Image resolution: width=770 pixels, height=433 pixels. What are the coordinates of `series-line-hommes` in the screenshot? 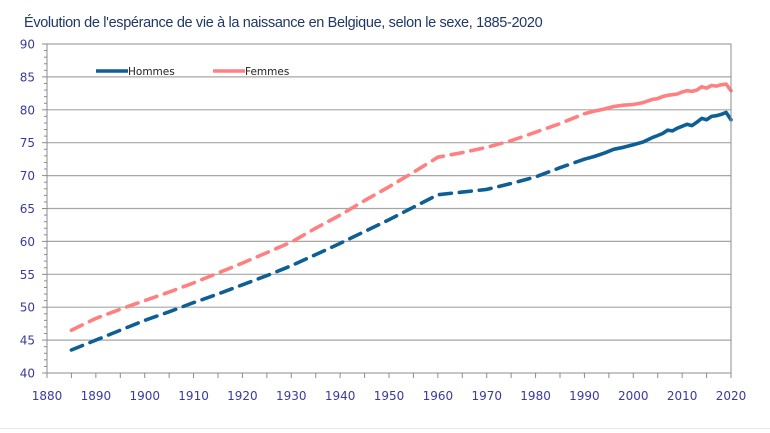 It's located at (657, 135).